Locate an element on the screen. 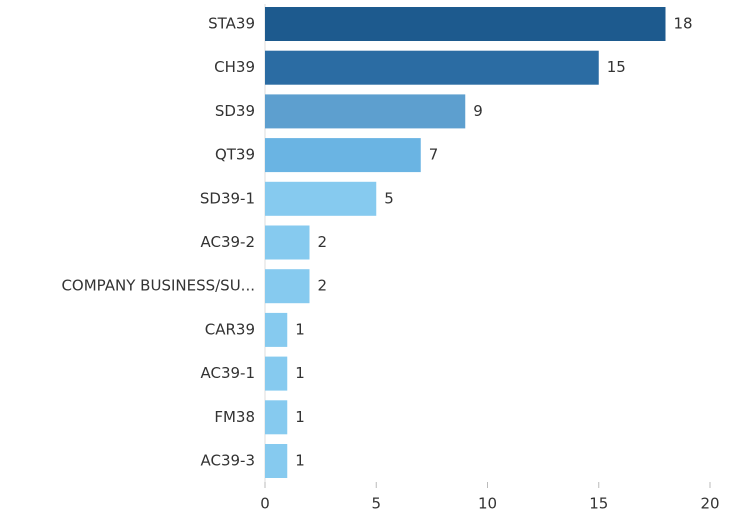  value-label: 9 is located at coordinates (478, 111).